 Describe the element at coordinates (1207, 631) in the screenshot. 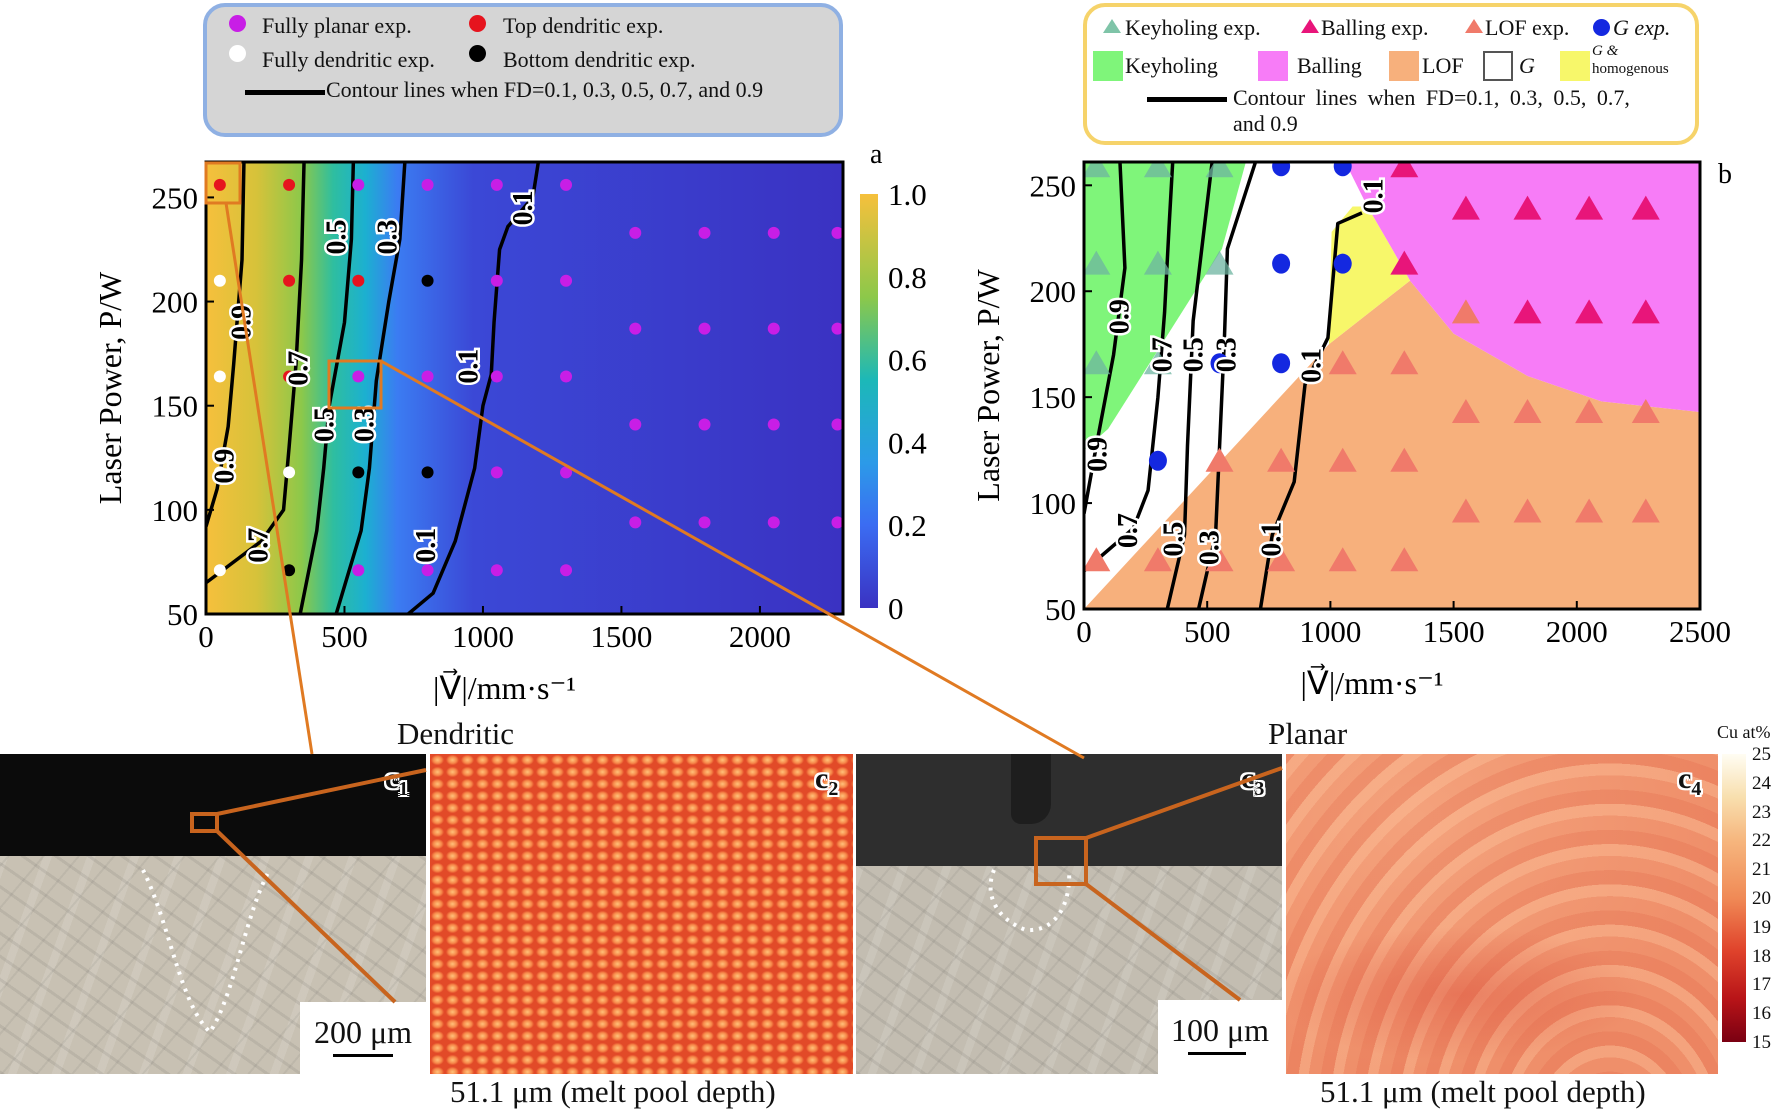

I see `x-tick-label: 500` at that location.